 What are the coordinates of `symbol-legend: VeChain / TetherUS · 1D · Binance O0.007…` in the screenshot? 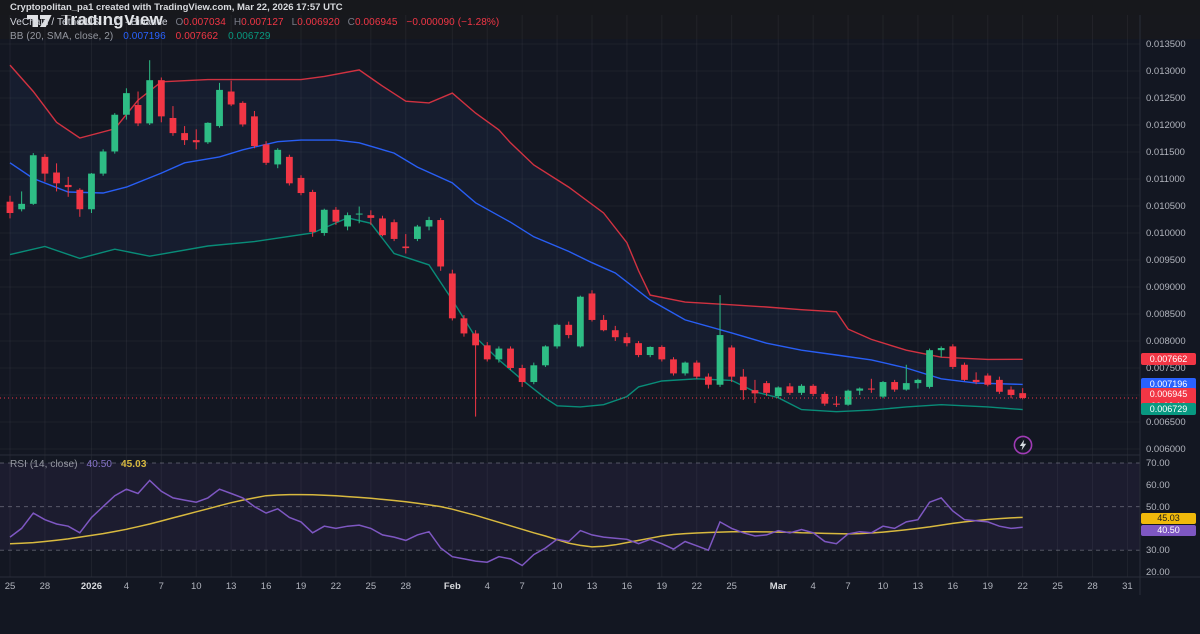 It's located at (254, 22).